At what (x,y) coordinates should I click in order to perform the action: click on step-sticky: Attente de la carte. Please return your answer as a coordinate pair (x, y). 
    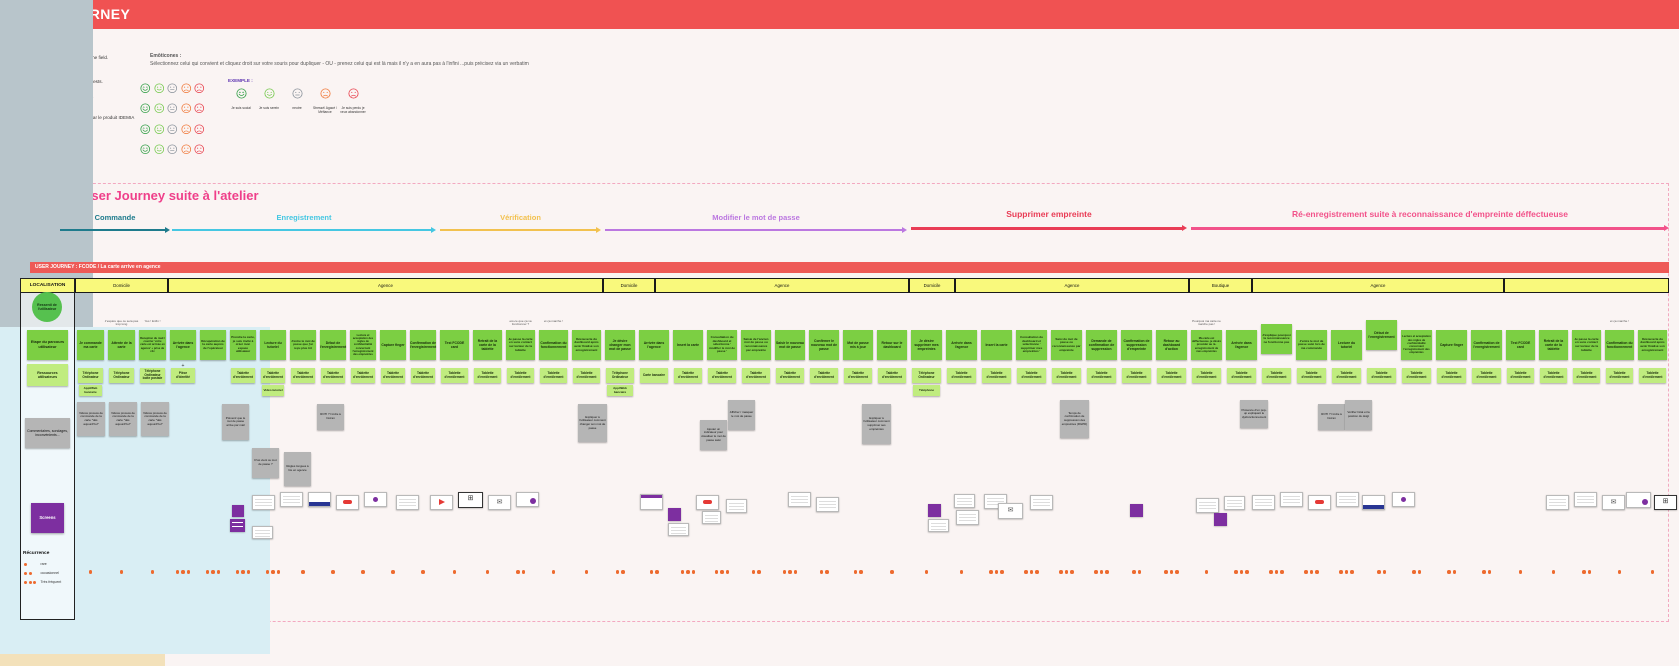
    Looking at the image, I should click on (121, 345).